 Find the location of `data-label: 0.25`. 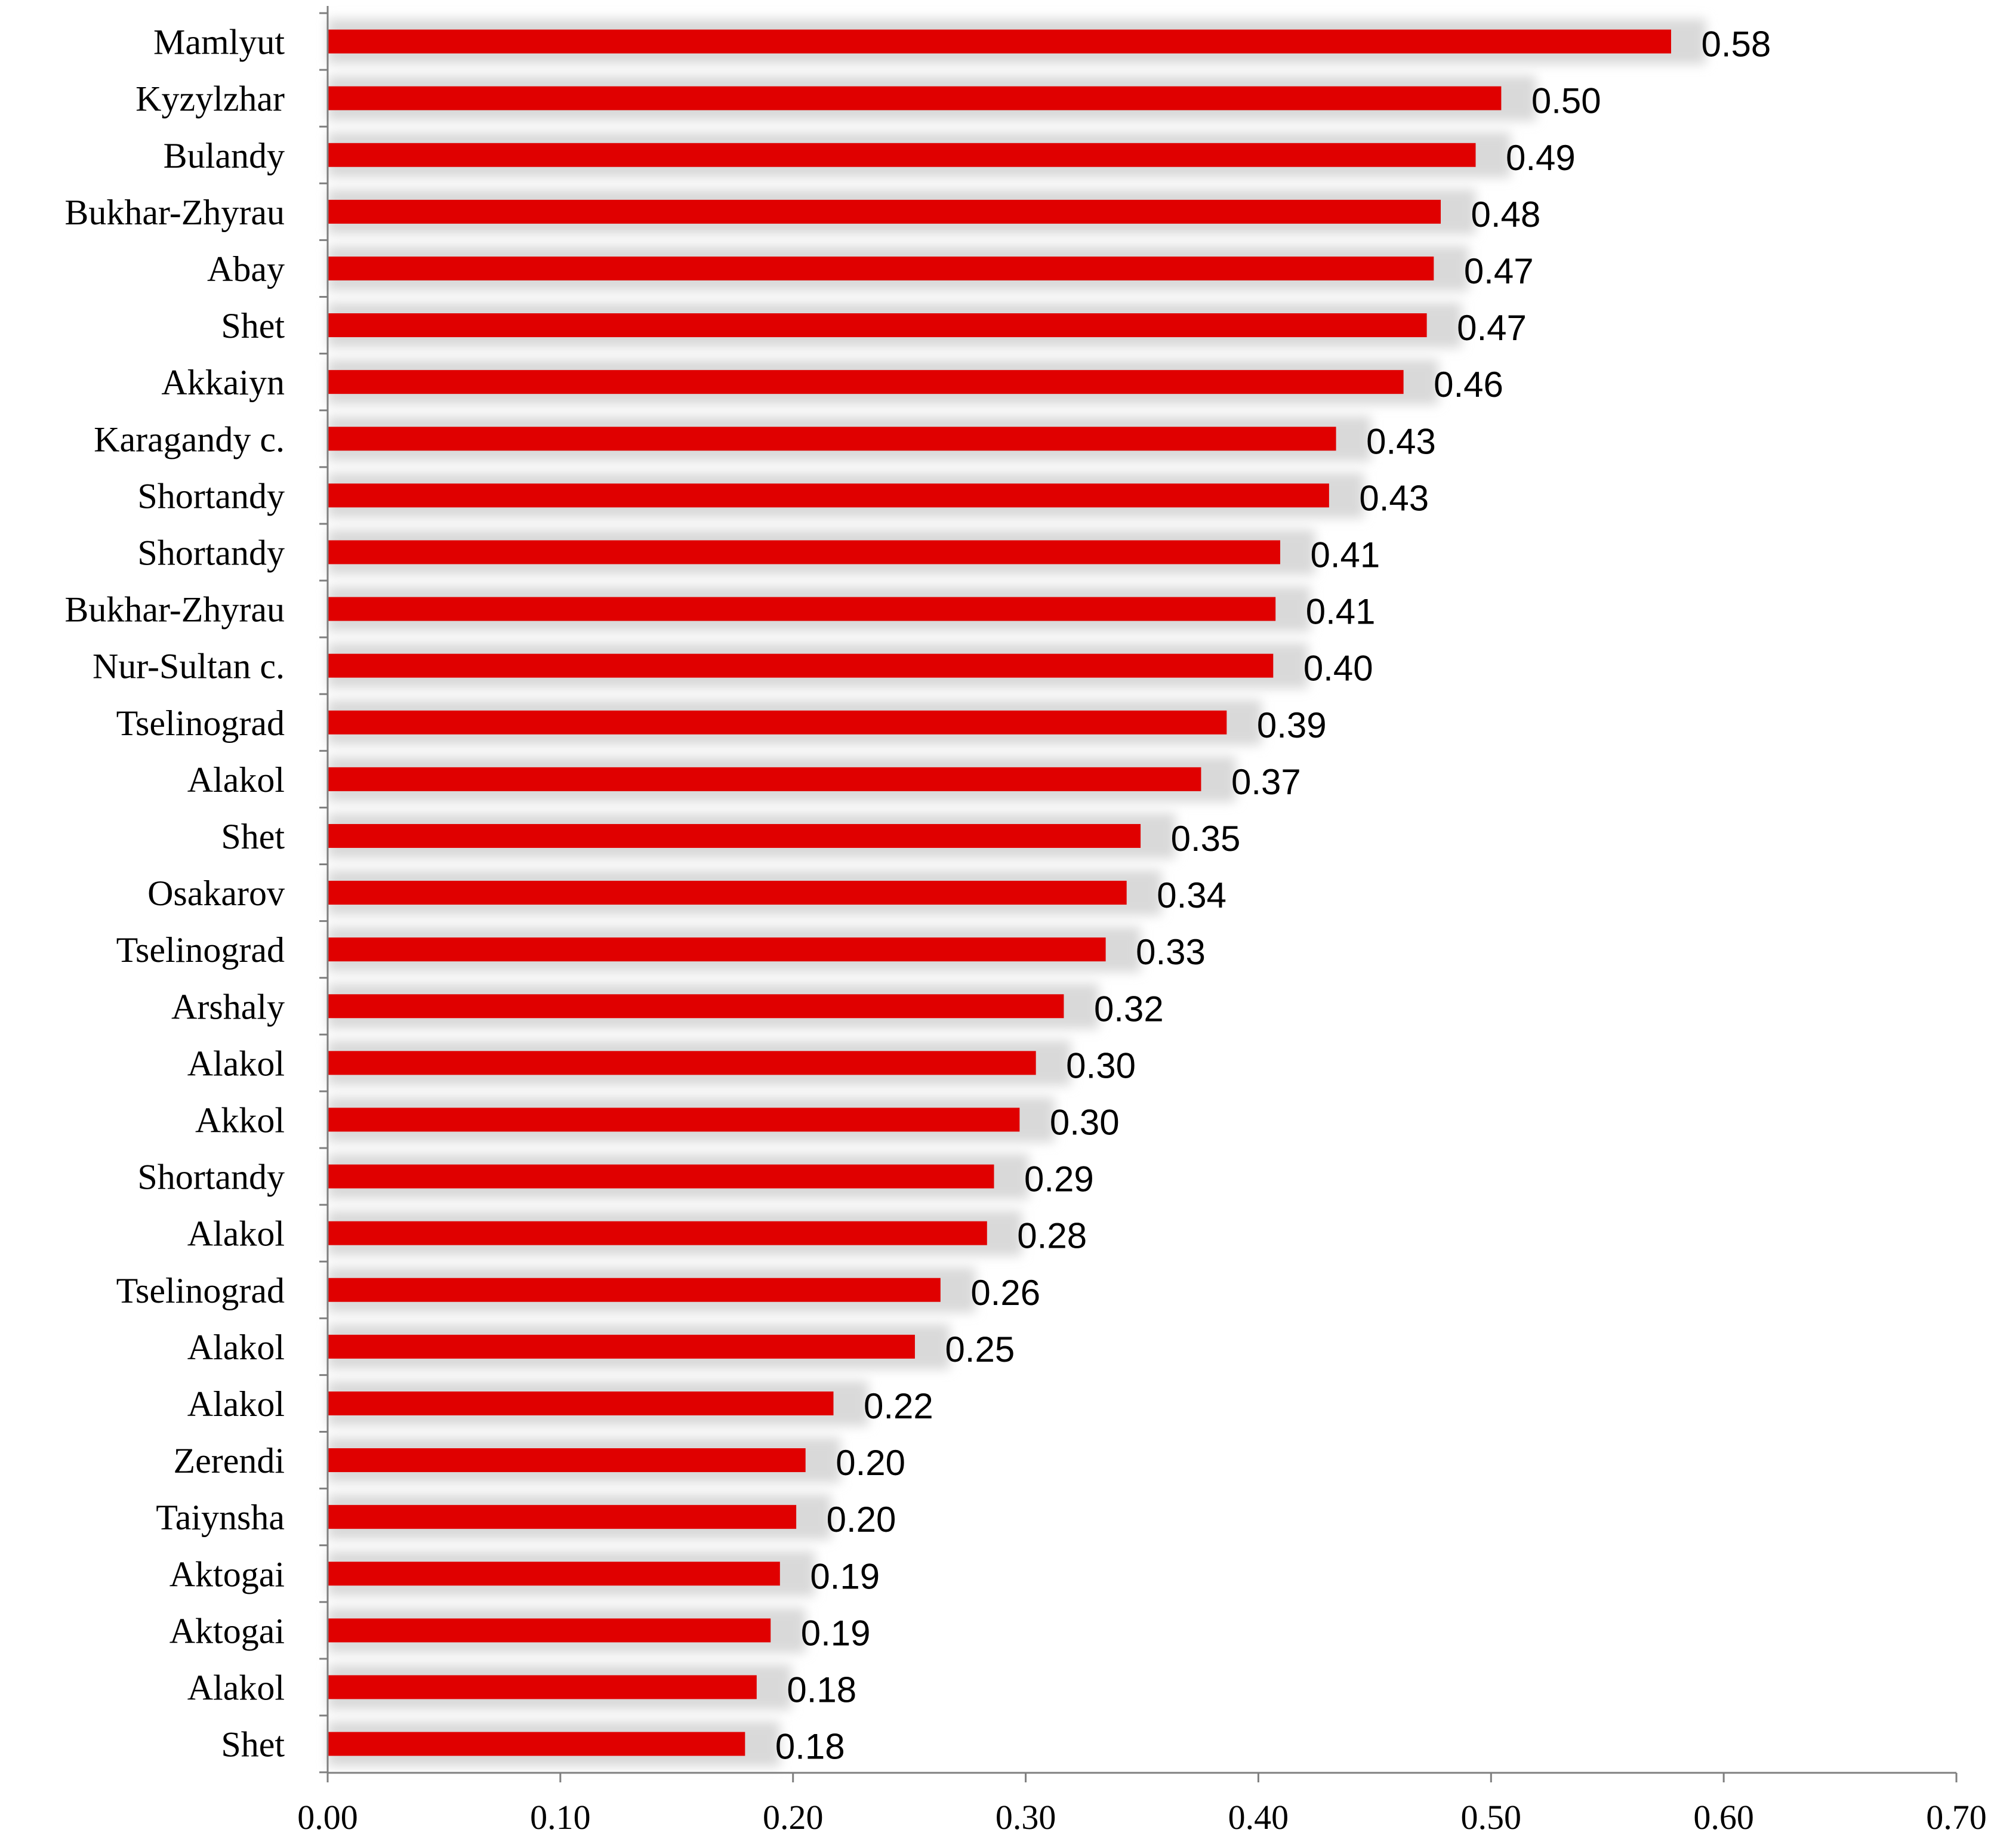

data-label: 0.25 is located at coordinates (980, 1349).